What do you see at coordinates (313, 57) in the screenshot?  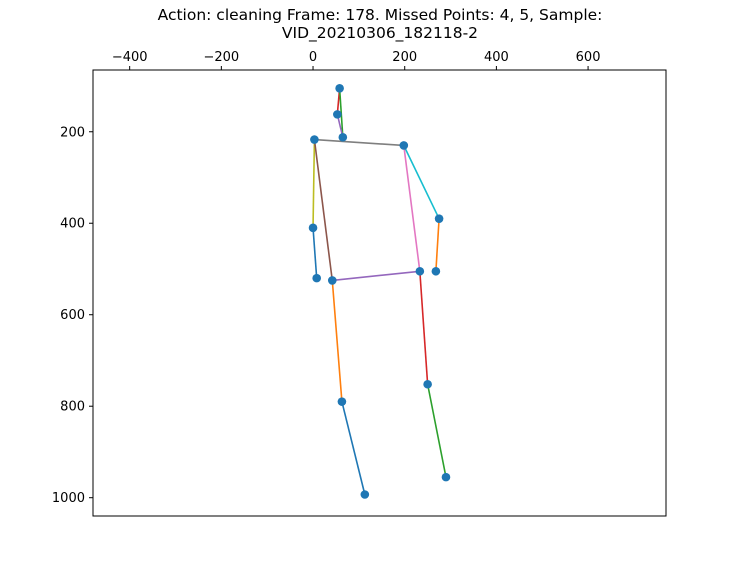 I see `x-tick-label: 0` at bounding box center [313, 57].